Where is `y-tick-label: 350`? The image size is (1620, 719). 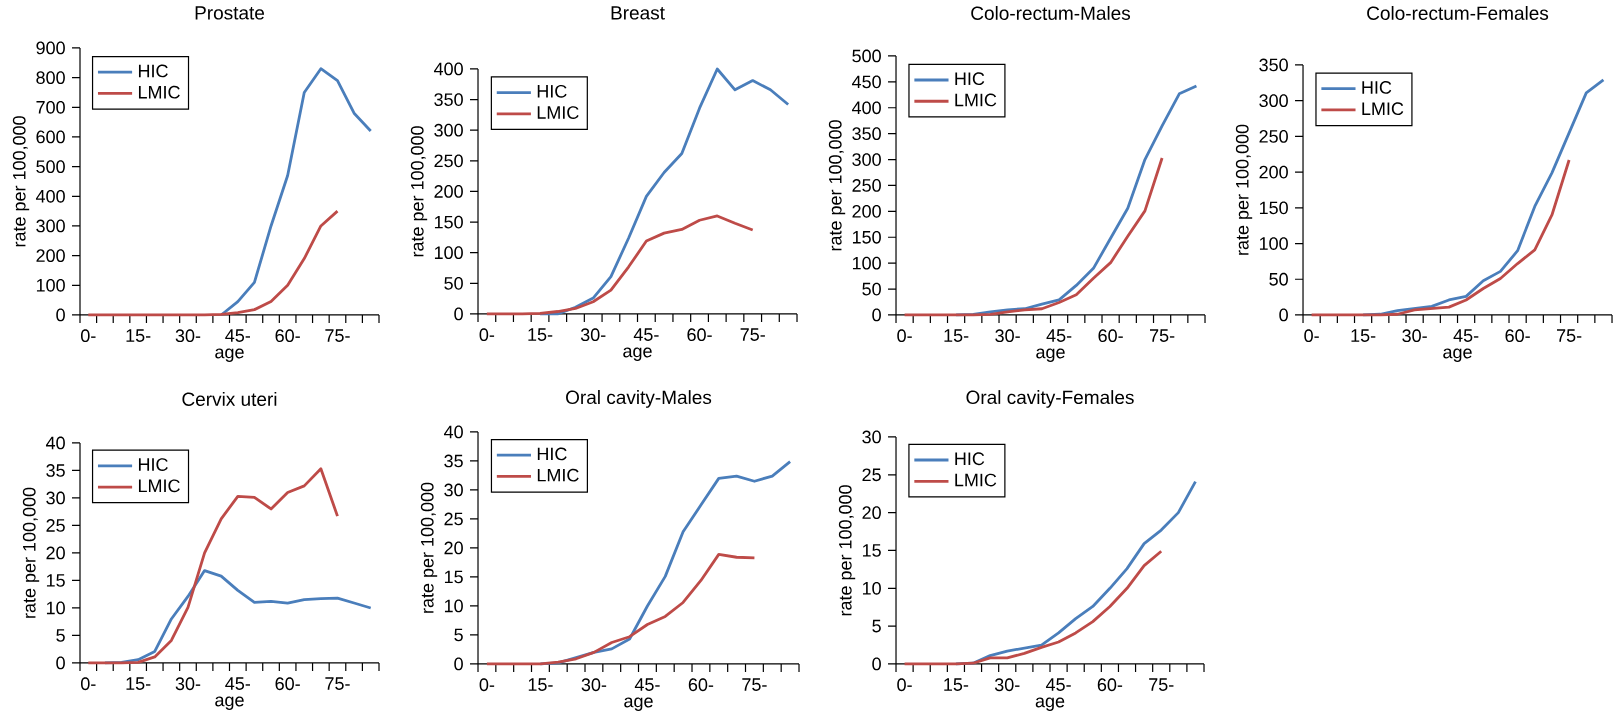
y-tick-label: 350 is located at coordinates (448, 99).